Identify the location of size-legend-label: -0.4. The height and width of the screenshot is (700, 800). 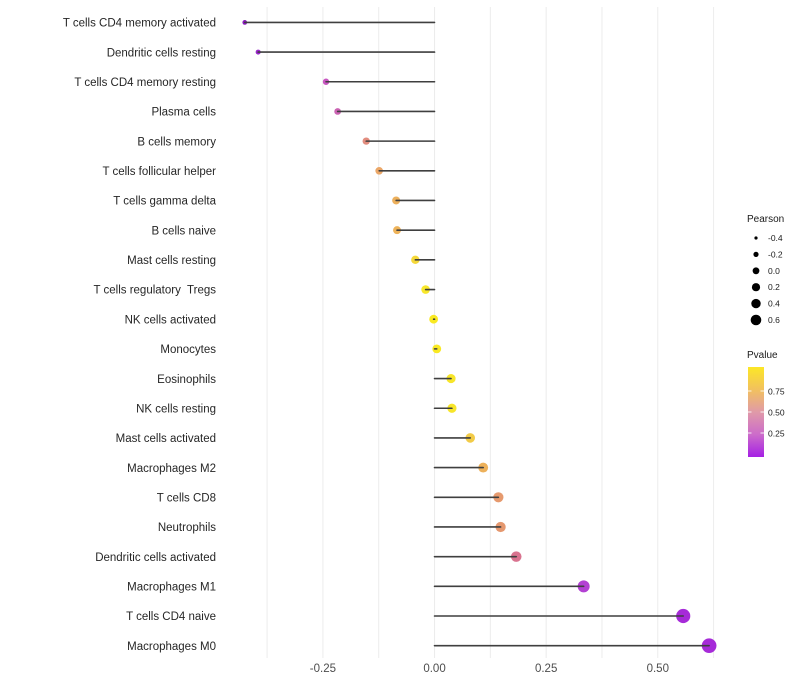
(775, 238).